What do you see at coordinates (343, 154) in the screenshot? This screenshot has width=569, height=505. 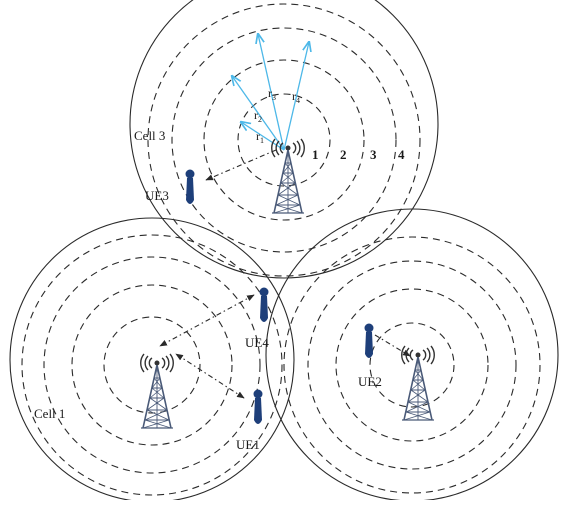 I see `ring-number-2: 2` at bounding box center [343, 154].